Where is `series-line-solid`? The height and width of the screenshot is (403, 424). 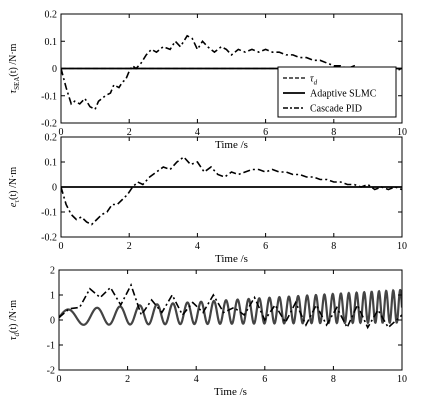
series-line-solid is located at coordinates (230, 307).